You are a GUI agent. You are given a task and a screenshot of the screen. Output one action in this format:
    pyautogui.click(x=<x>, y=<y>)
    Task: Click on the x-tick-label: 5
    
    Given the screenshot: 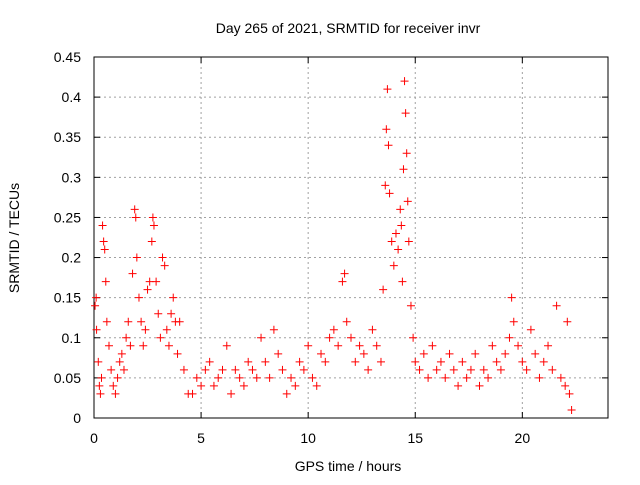 What is the action you would take?
    pyautogui.click(x=201, y=438)
    